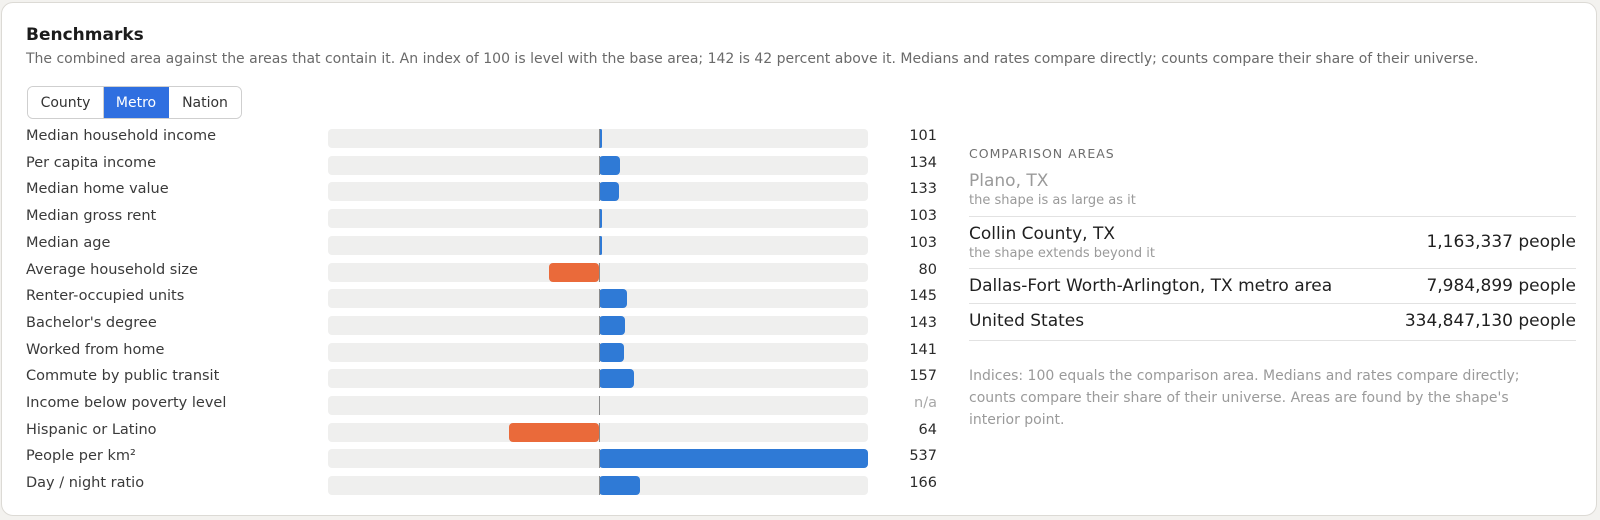 This screenshot has height=520, width=1600. What do you see at coordinates (923, 376) in the screenshot?
I see `metric-value: 157` at bounding box center [923, 376].